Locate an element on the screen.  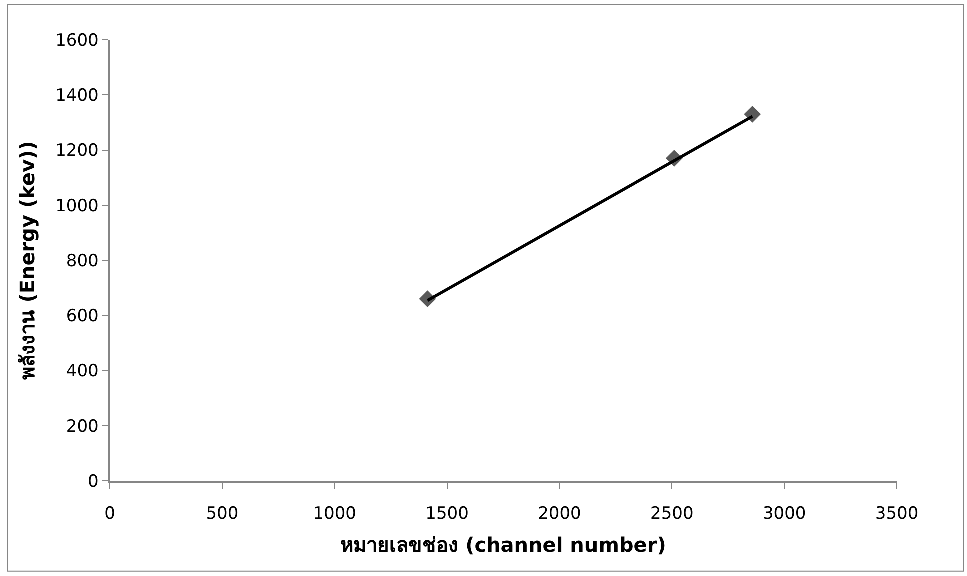
y-tick-label: 400 is located at coordinates (82, 372).